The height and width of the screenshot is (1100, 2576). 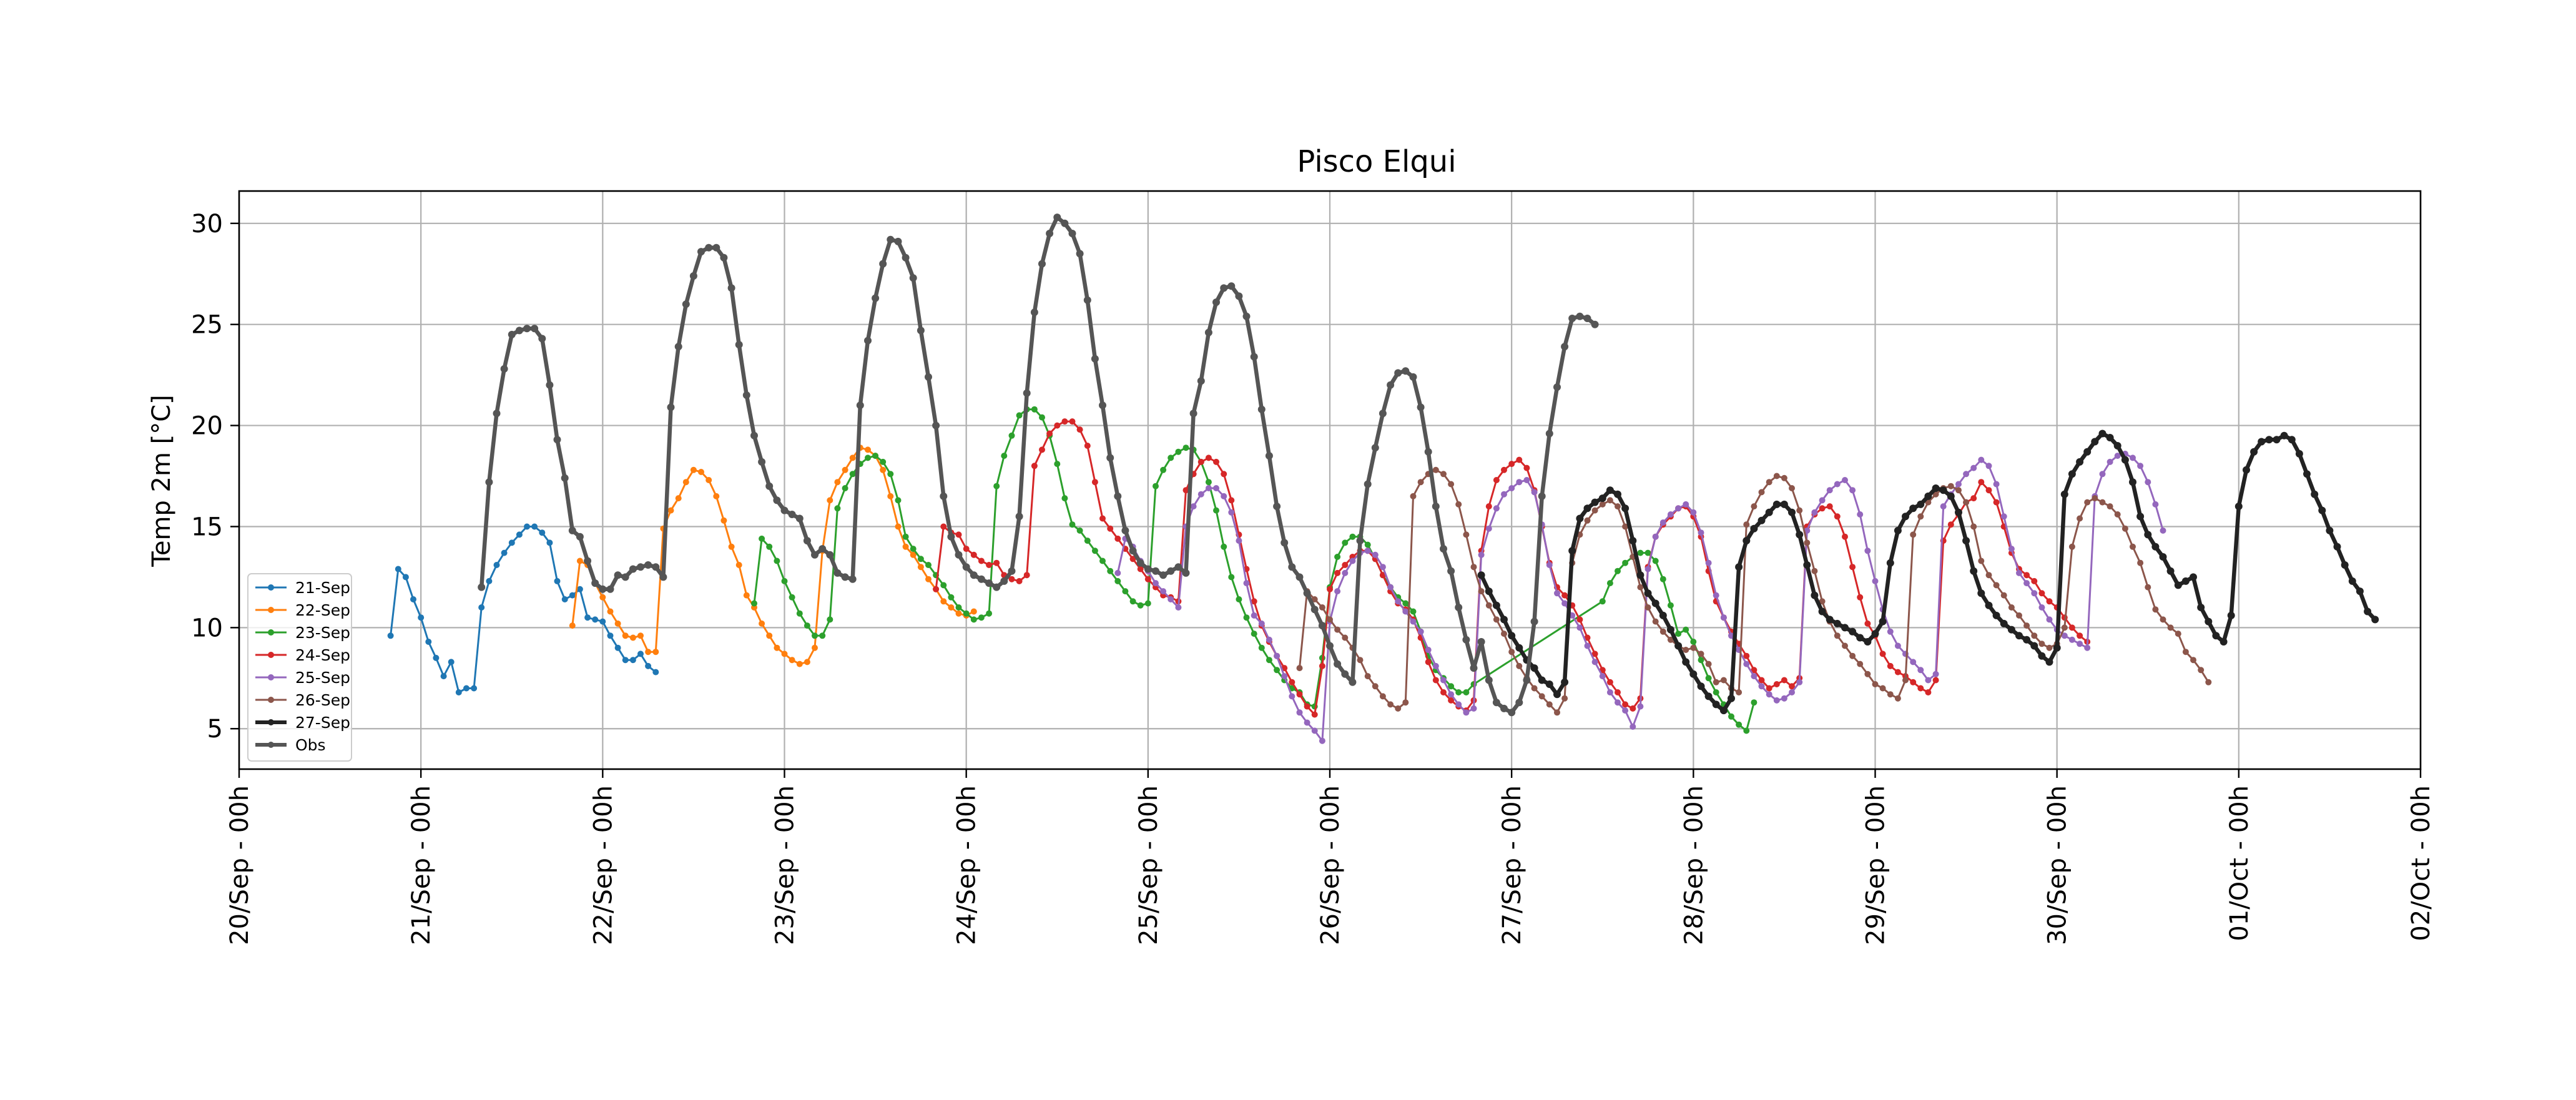 What do you see at coordinates (322, 723) in the screenshot?
I see `legend-label: 27-Sep` at bounding box center [322, 723].